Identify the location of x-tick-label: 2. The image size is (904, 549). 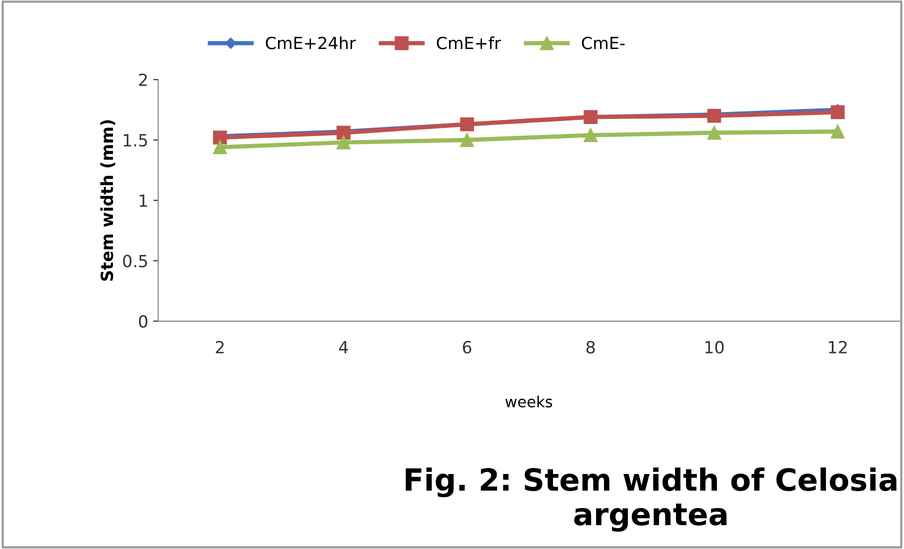
(220, 347).